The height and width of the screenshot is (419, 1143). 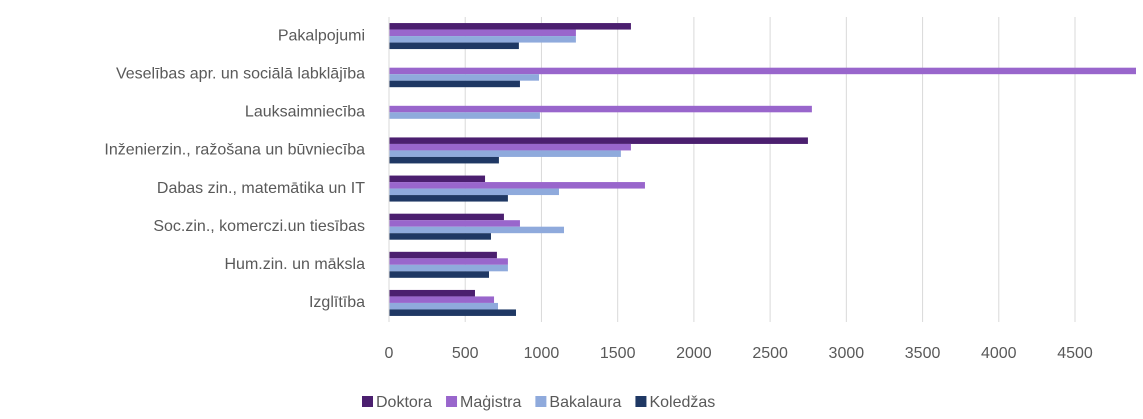 What do you see at coordinates (404, 402) in the screenshot?
I see `legend-label: Doktora` at bounding box center [404, 402].